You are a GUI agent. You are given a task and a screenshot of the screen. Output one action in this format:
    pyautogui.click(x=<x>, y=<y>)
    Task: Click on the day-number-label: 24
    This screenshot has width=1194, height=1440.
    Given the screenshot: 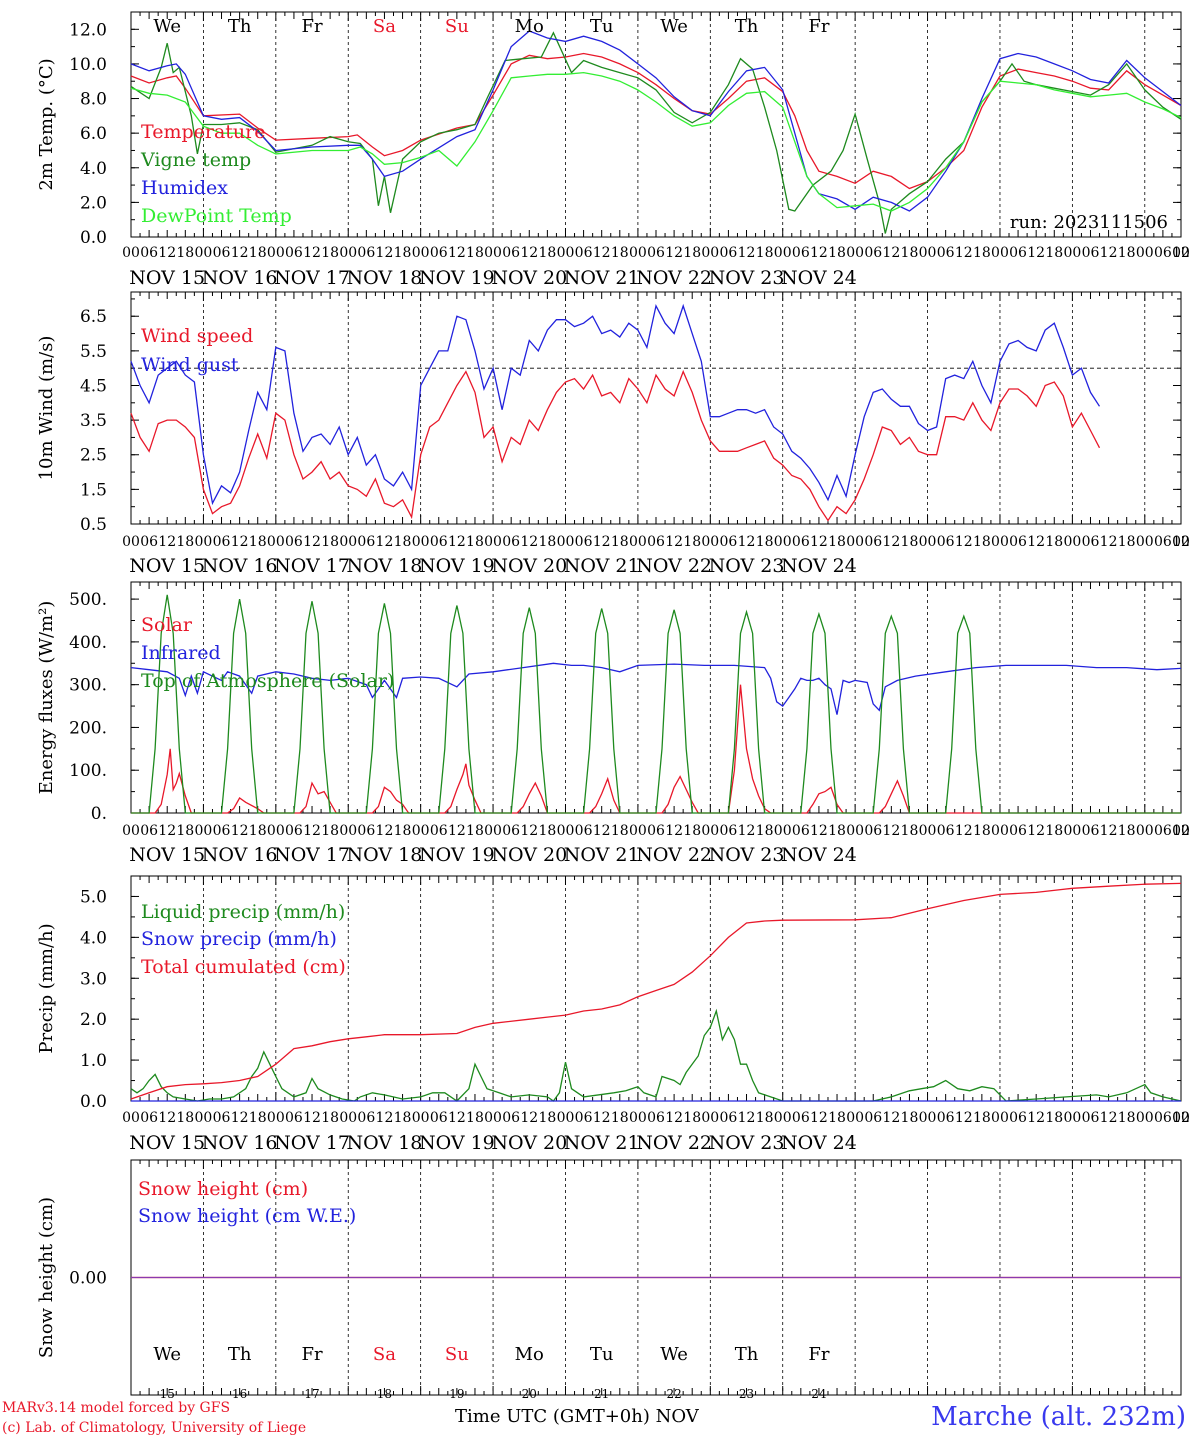 What is the action you would take?
    pyautogui.click(x=819, y=1394)
    